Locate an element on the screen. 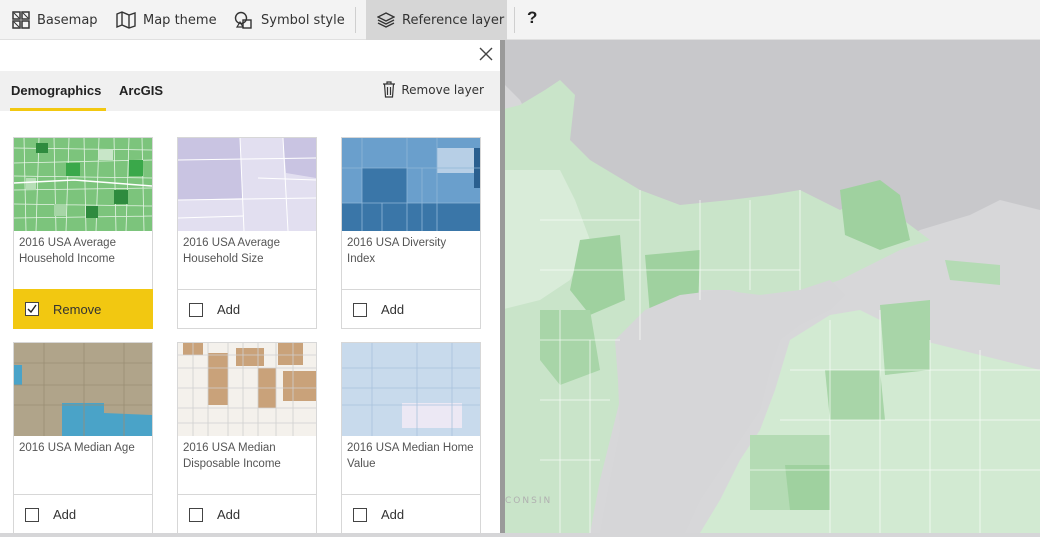  layer-title: 2016 USA Average Household Size is located at coordinates (231, 251).